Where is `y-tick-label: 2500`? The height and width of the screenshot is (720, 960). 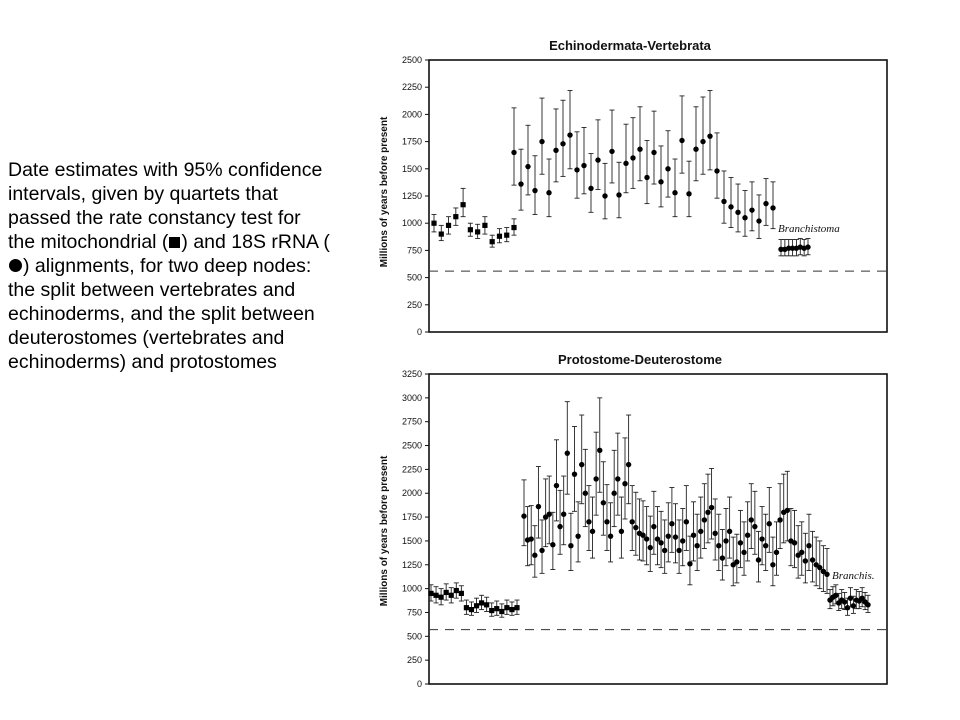 y-tick-label: 2500 is located at coordinates (412, 446).